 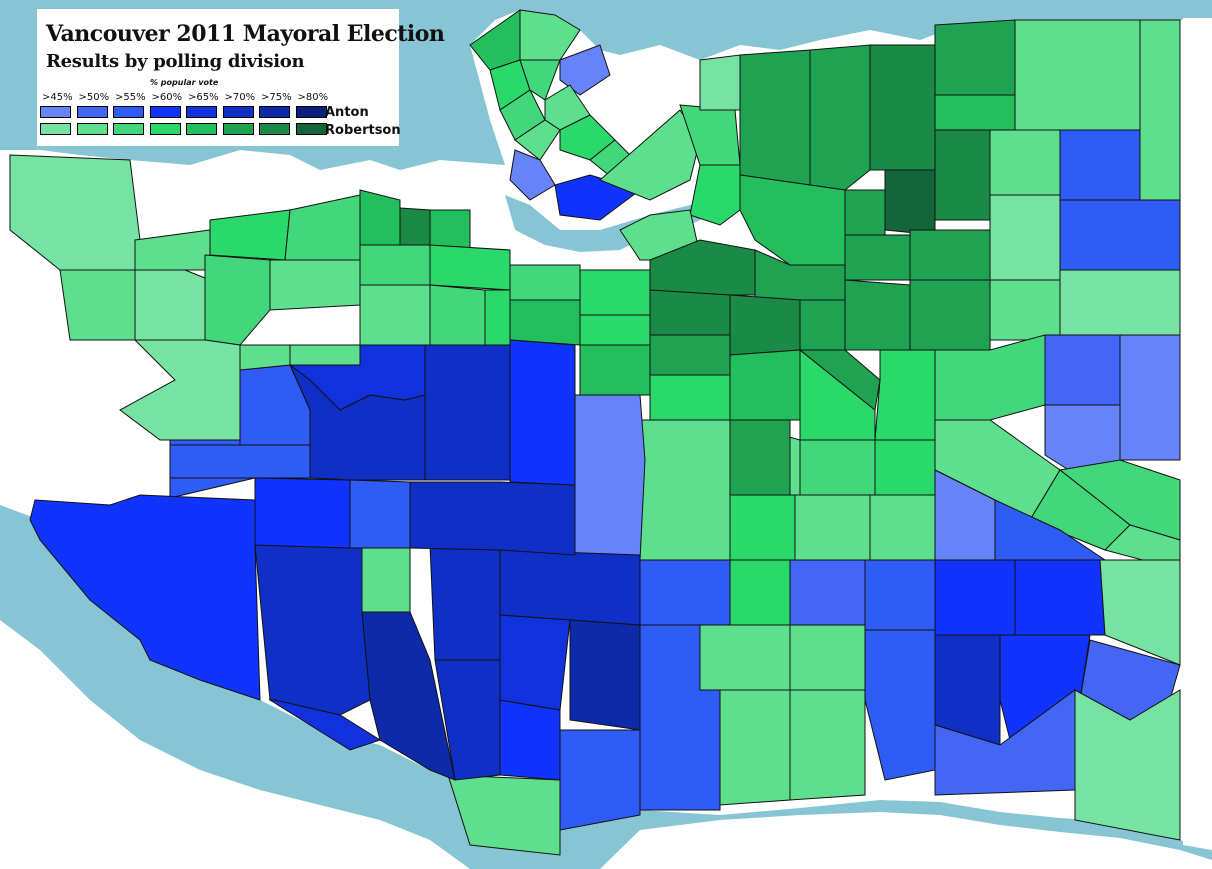 What do you see at coordinates (184, 82) in the screenshot?
I see `legend-caption: % popular vote` at bounding box center [184, 82].